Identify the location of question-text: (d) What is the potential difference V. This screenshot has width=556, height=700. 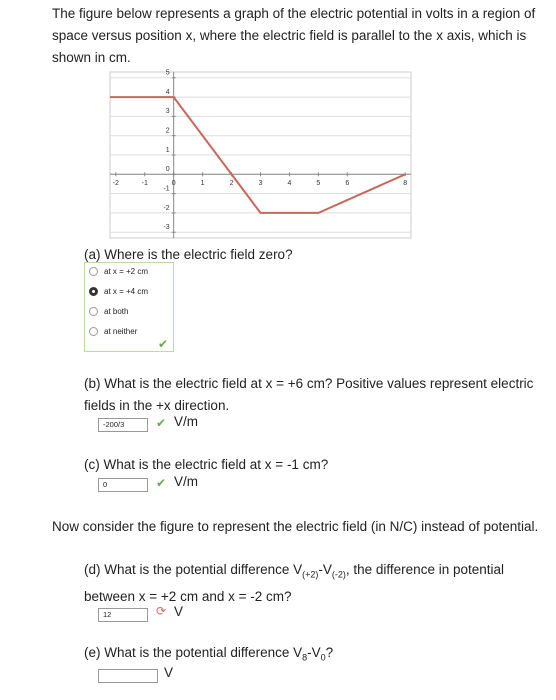
(193, 569).